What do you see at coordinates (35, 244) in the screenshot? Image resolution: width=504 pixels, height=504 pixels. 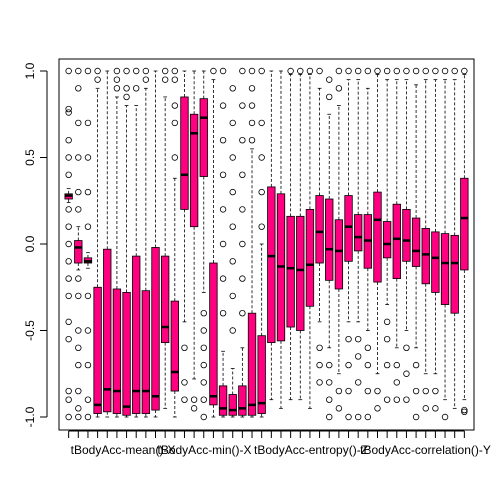 I see `y-axis: -1.0 -0.5 0.0 0.5 1.0` at bounding box center [35, 244].